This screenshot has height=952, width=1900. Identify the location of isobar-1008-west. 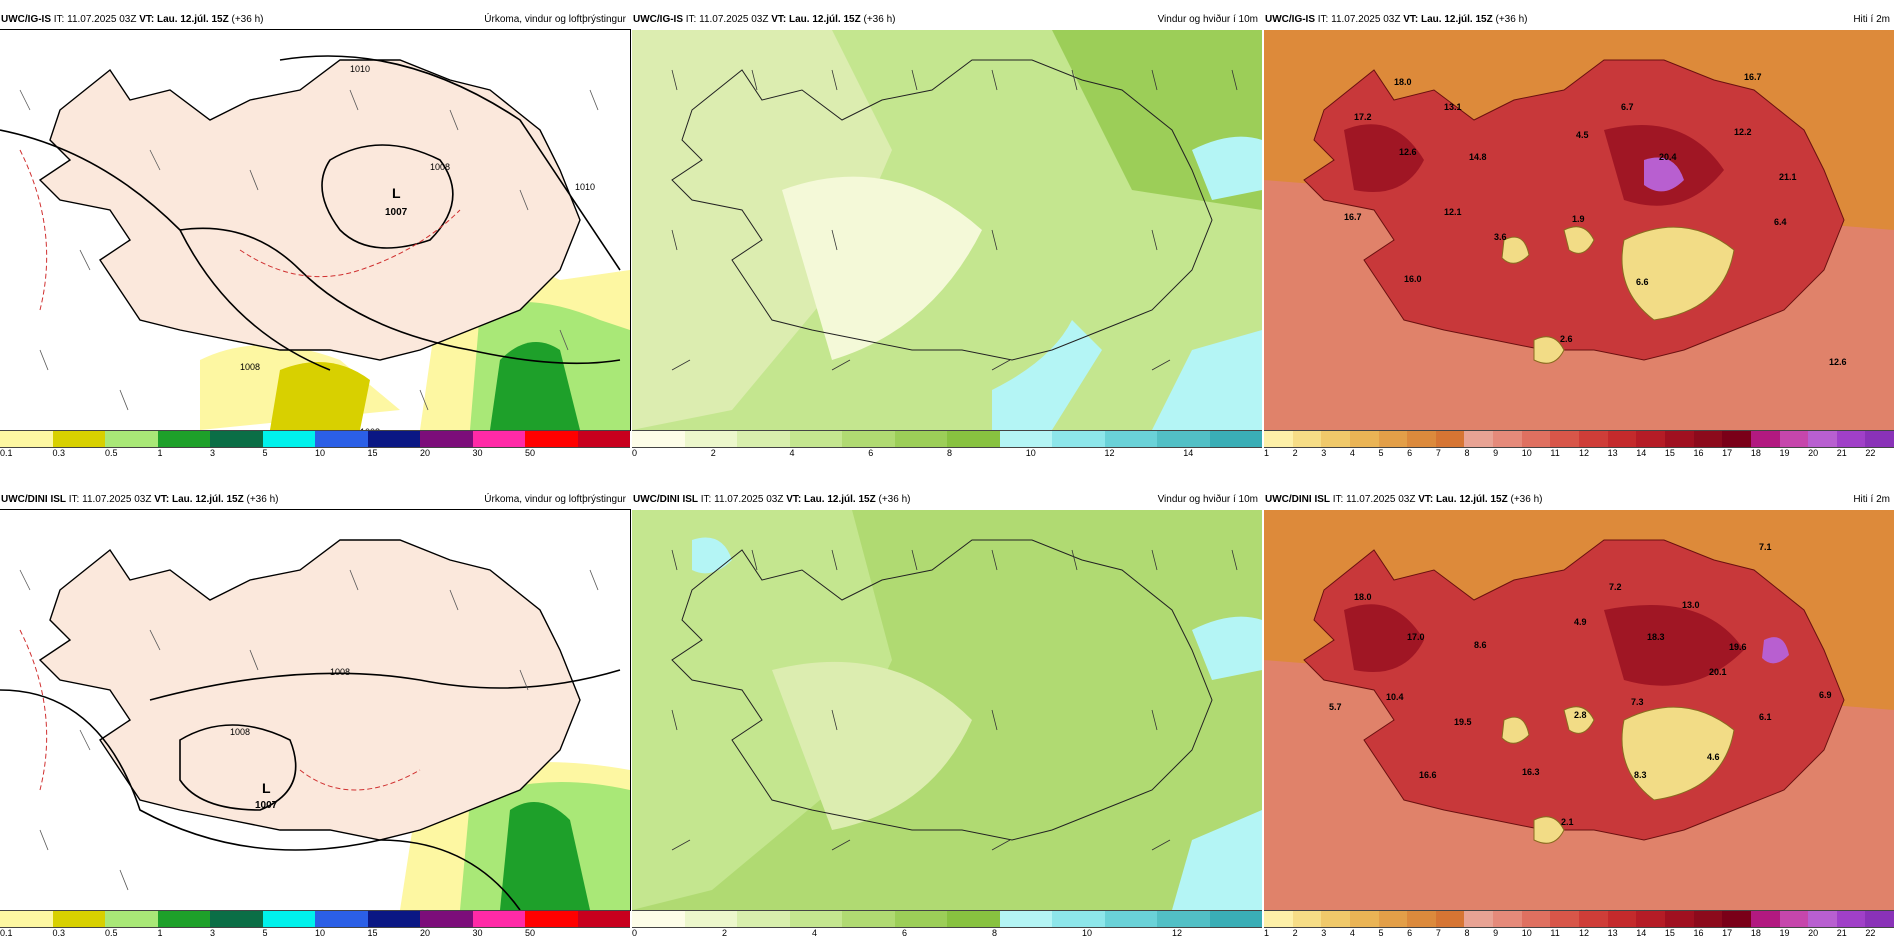
(165, 250).